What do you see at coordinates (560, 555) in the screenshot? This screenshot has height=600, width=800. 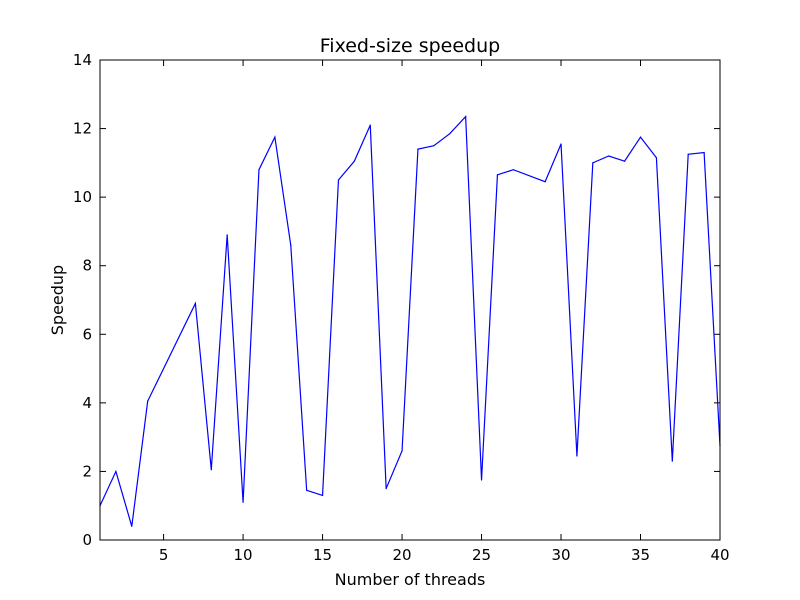 I see `x-tick-label: 30` at bounding box center [560, 555].